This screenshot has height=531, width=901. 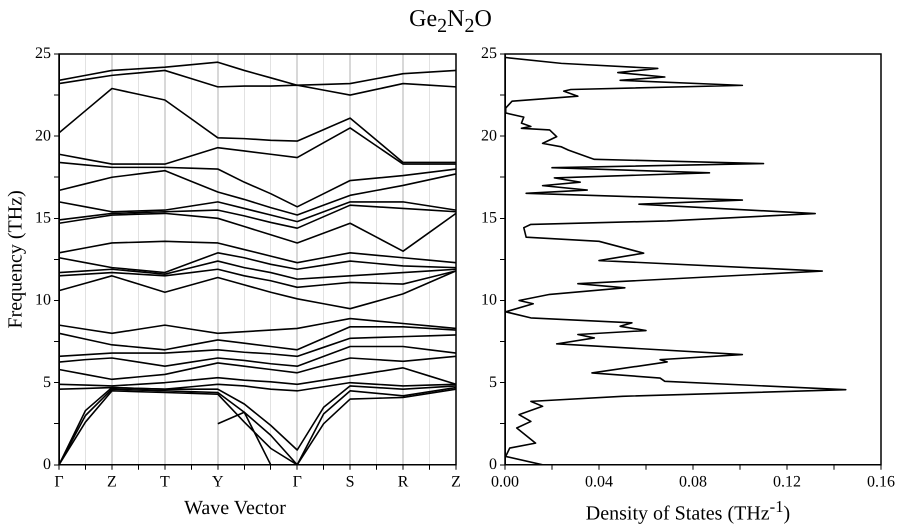 What do you see at coordinates (403, 482) in the screenshot?
I see `x-tick-label: R` at bounding box center [403, 482].